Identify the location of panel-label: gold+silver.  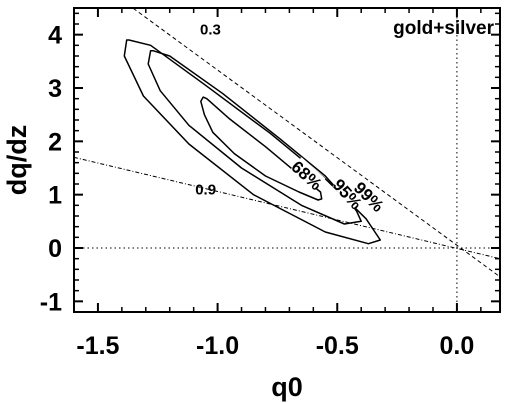
(443, 28).